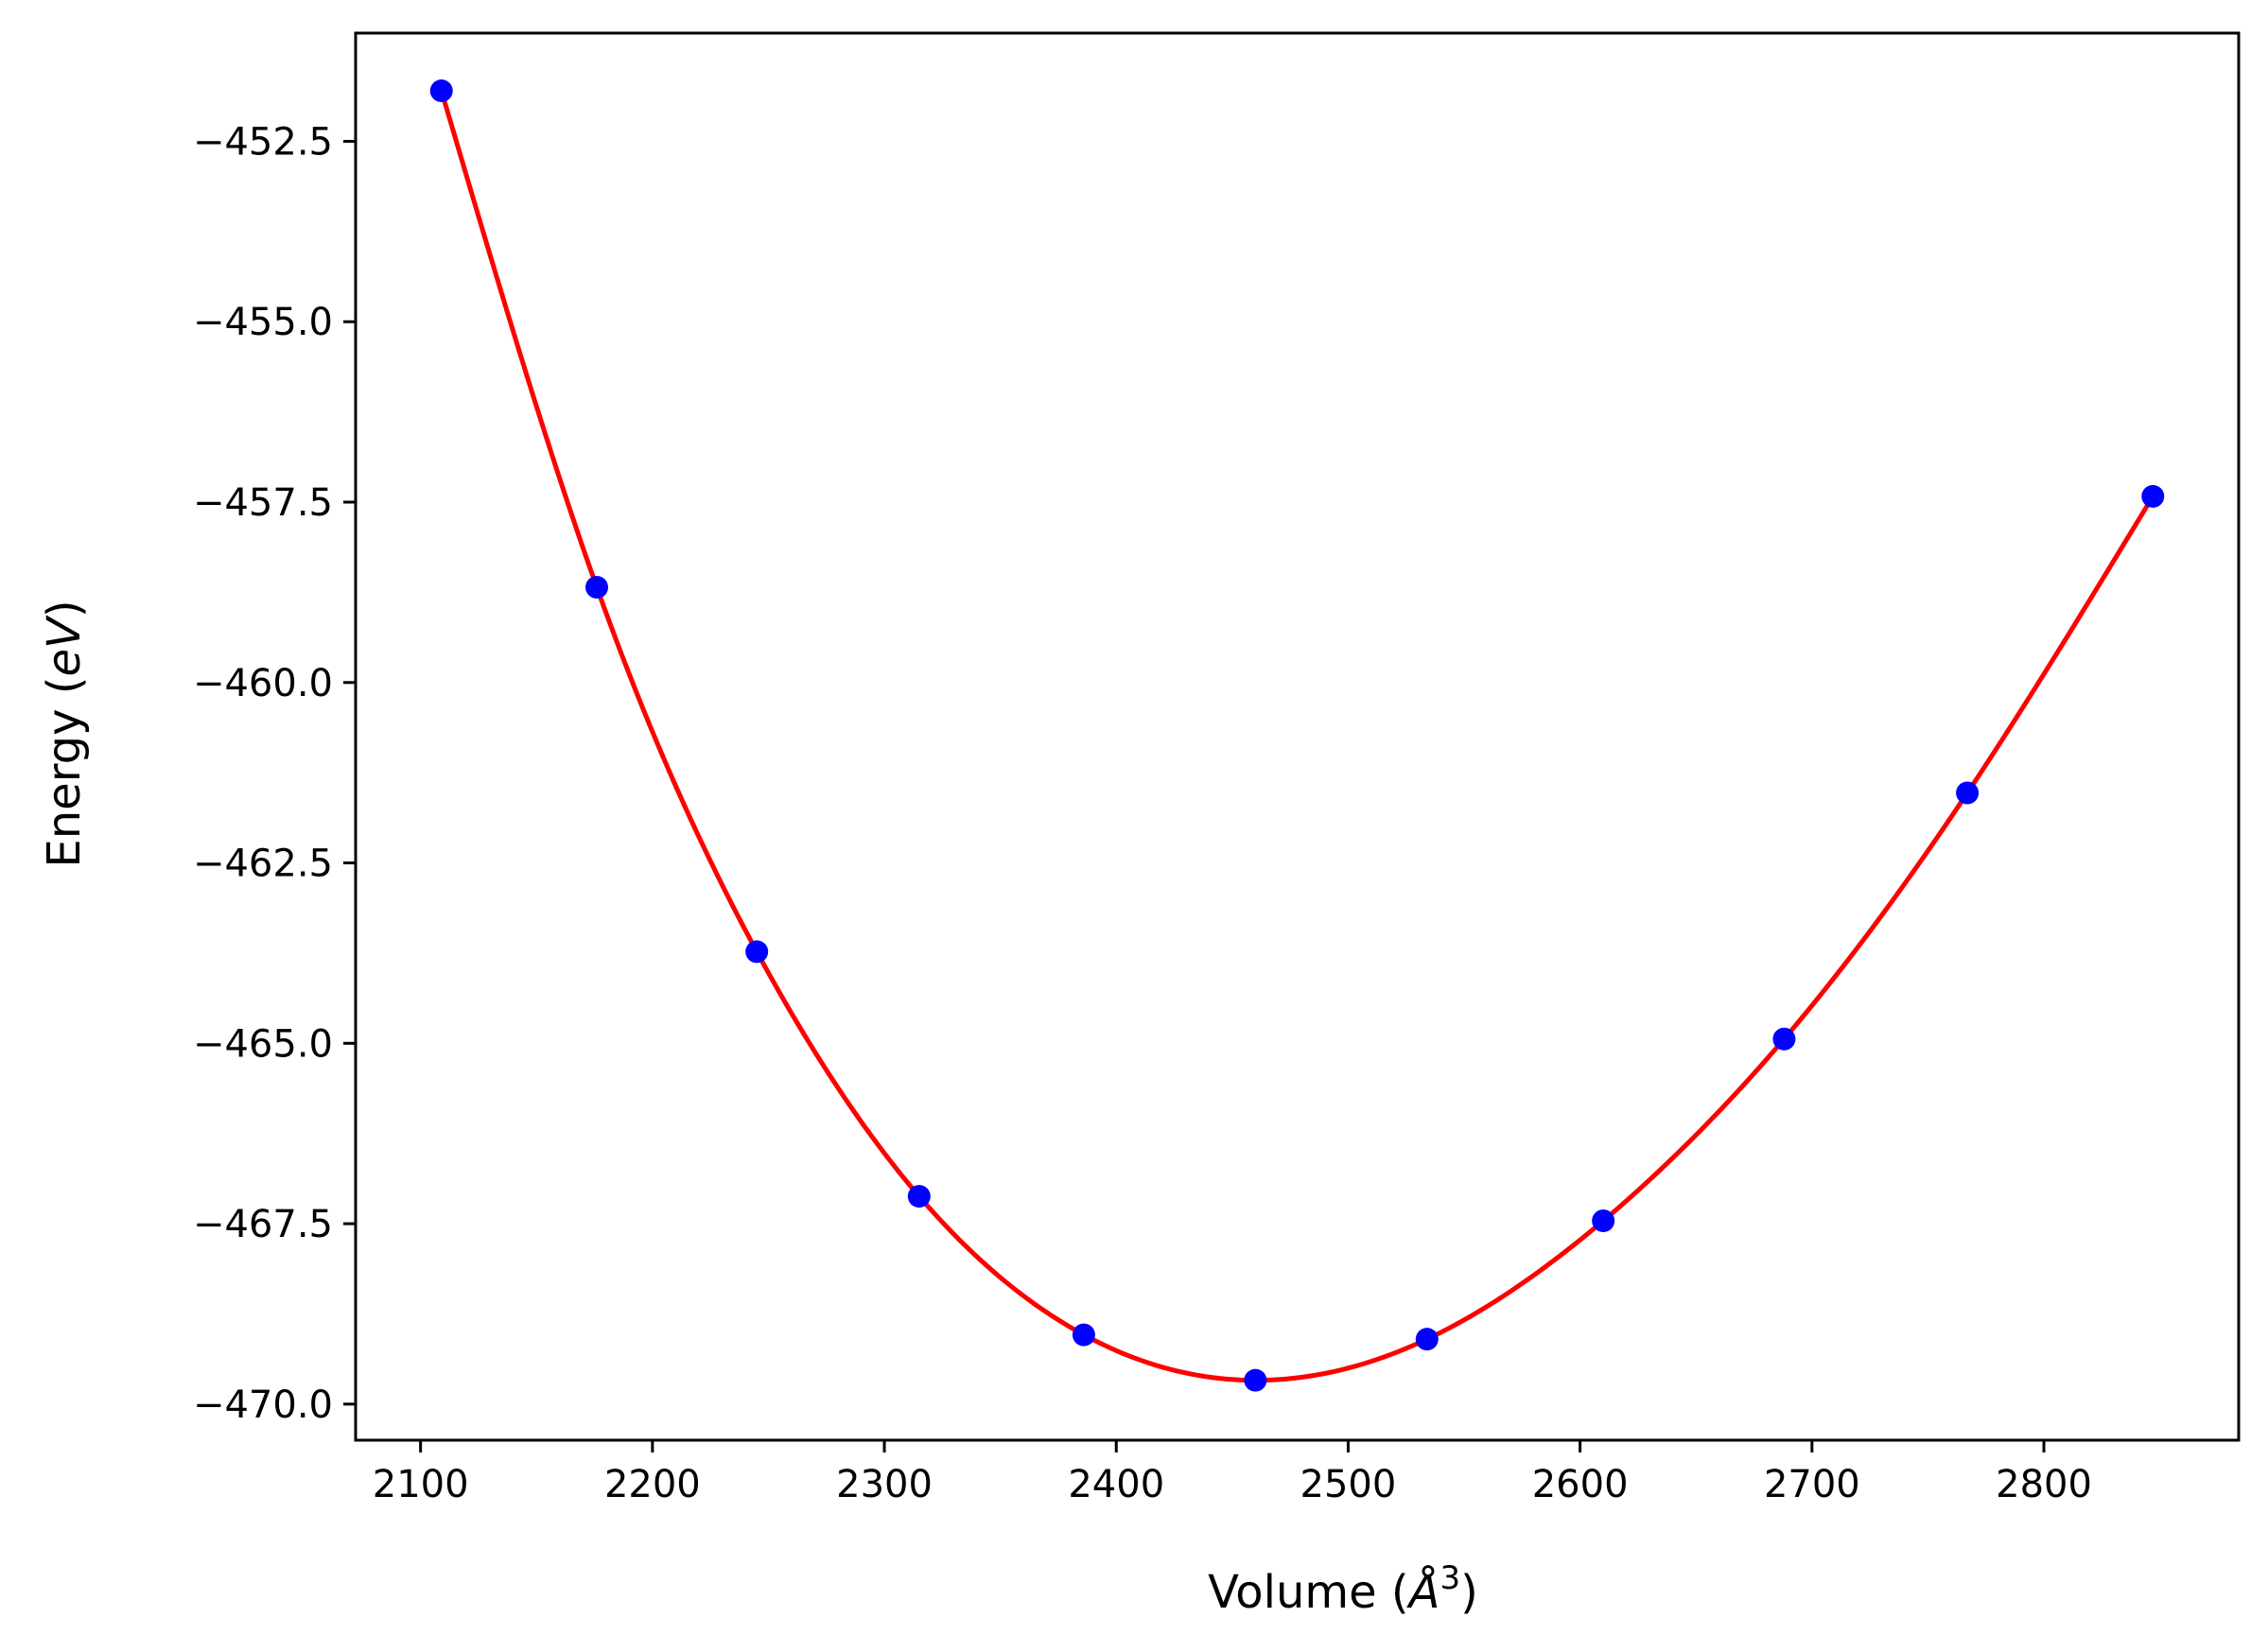 The image size is (2268, 1652). Describe the element at coordinates (263, 503) in the screenshot. I see `y-tick-label: −457.5` at that location.